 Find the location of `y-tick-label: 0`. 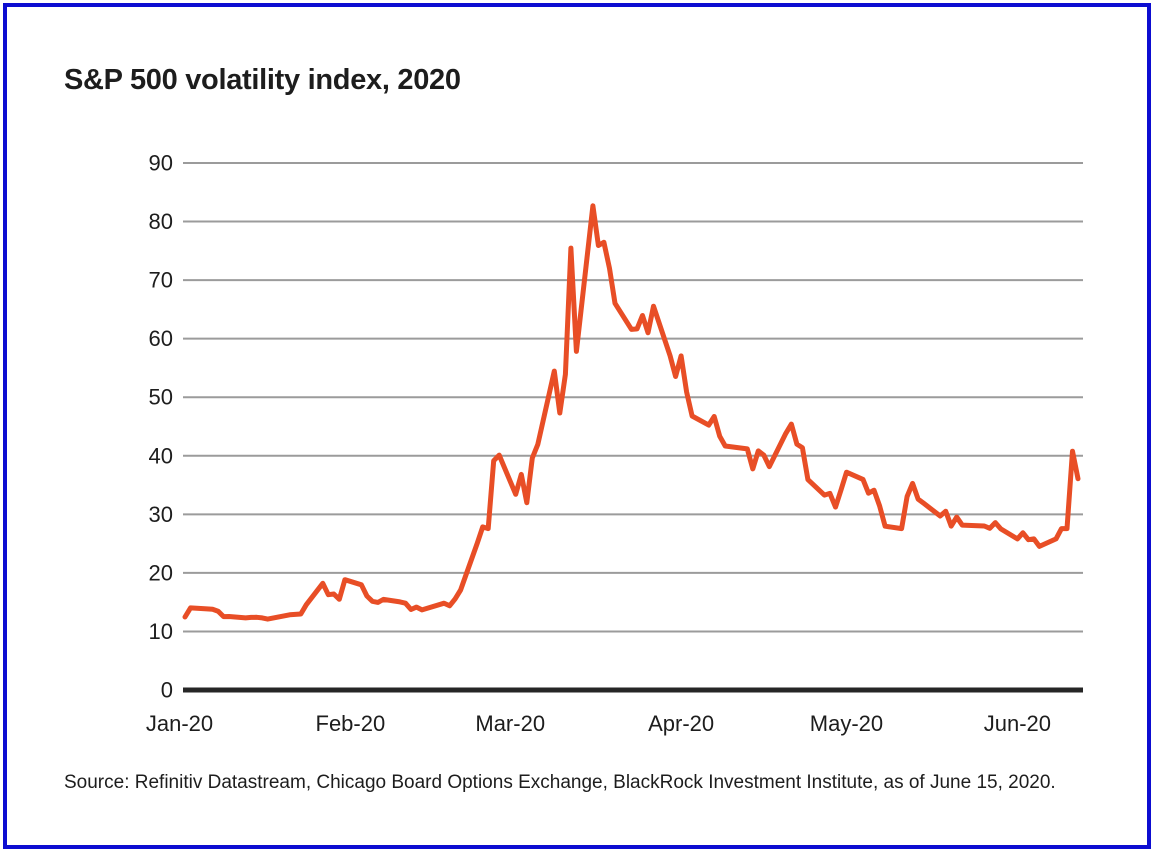

y-tick-label: 0 is located at coordinates (167, 689).